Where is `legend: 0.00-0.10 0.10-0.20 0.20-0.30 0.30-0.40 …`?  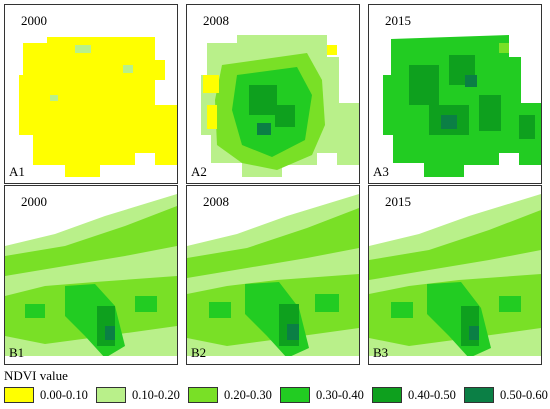 legend: 0.00-0.10 0.10-0.20 0.20-0.30 0.30-0.40 … is located at coordinates (277, 396).